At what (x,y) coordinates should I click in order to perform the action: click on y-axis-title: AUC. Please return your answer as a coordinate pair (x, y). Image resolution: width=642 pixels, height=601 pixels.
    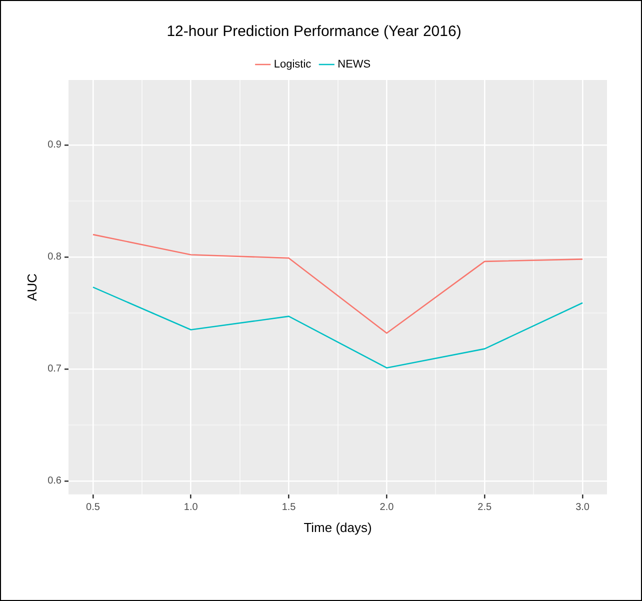
    Looking at the image, I should click on (32, 287).